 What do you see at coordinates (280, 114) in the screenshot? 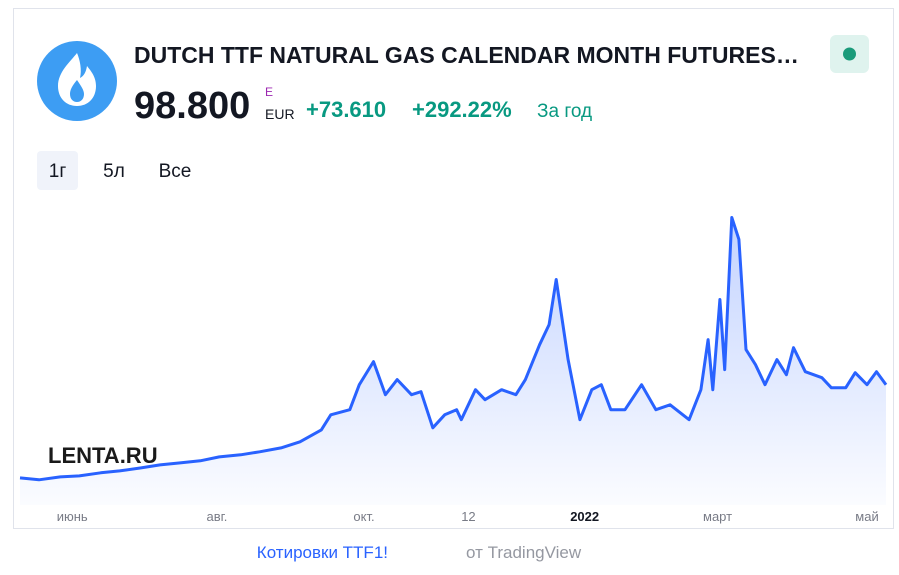
I see `currency: EUR` at bounding box center [280, 114].